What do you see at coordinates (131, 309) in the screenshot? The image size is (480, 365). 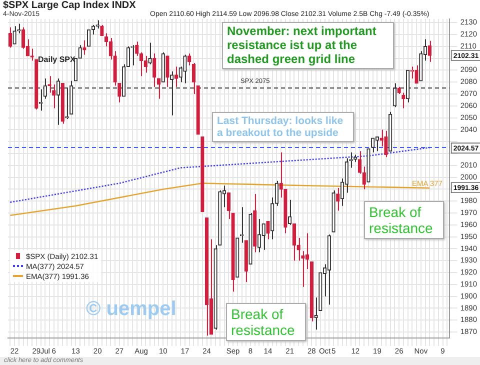 I see `annotation: © uempel` at bounding box center [131, 309].